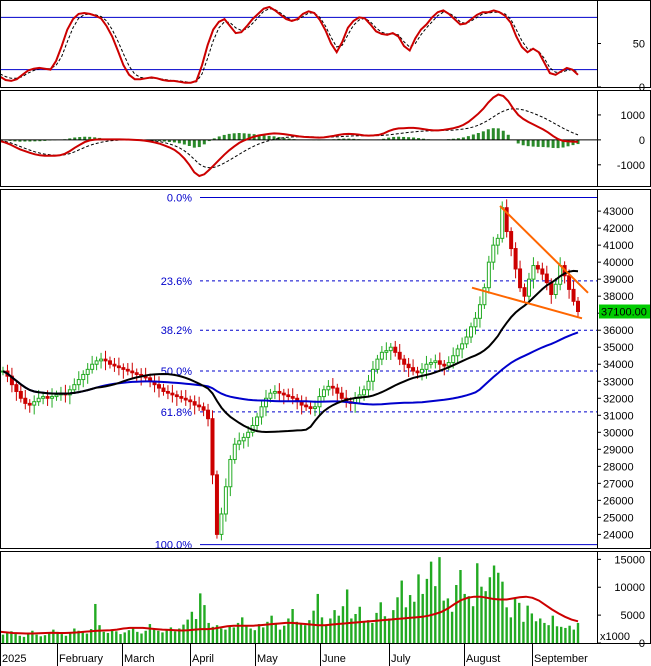 The image size is (651, 666). Describe the element at coordinates (639, 45) in the screenshot. I see `stoch-tick-label: 50` at that location.